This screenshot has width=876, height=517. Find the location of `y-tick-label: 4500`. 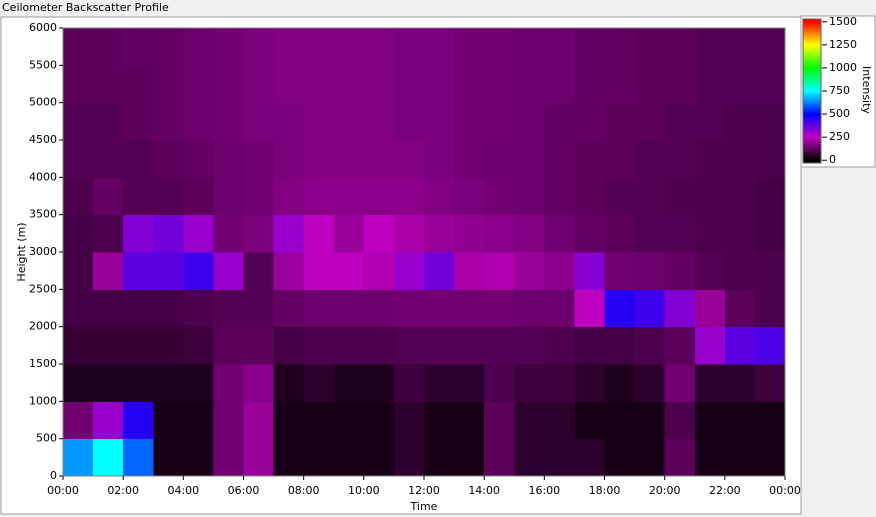

y-tick-label: 4500 is located at coordinates (43, 139).